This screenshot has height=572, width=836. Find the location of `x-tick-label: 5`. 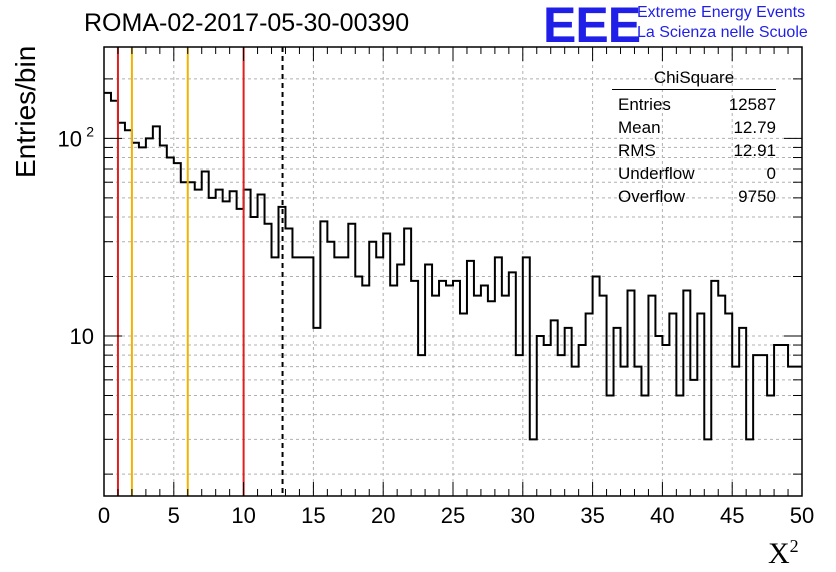

x-tick-label: 5 is located at coordinates (174, 515).